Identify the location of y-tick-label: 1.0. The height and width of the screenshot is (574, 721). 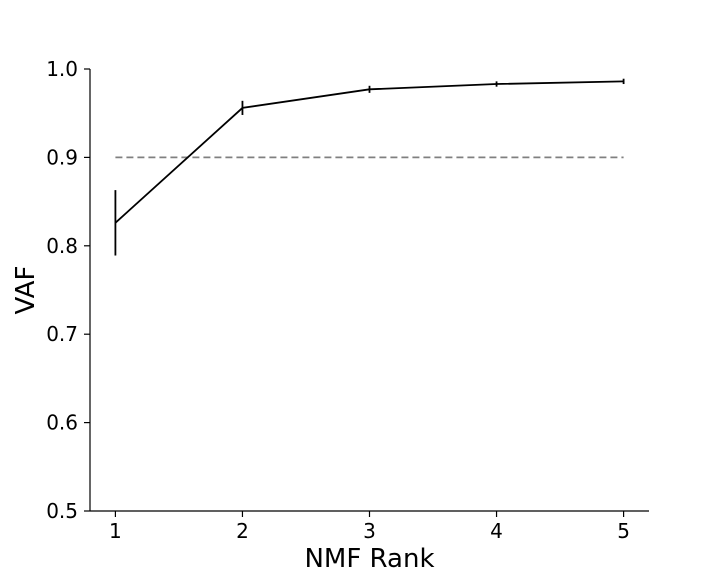
(62, 69).